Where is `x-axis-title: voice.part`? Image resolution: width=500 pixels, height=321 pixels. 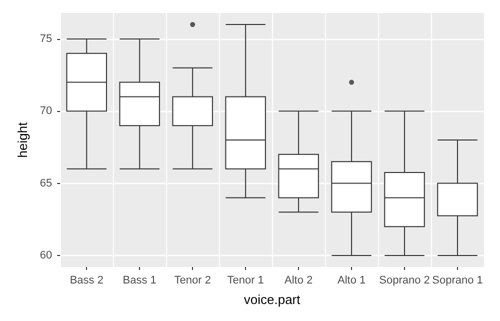 x-axis-title: voice.part is located at coordinates (272, 299).